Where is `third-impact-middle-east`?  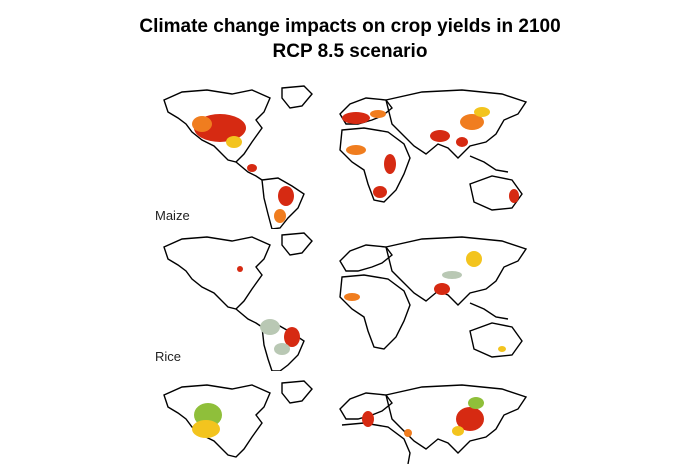 third-impact-middle-east is located at coordinates (408, 433).